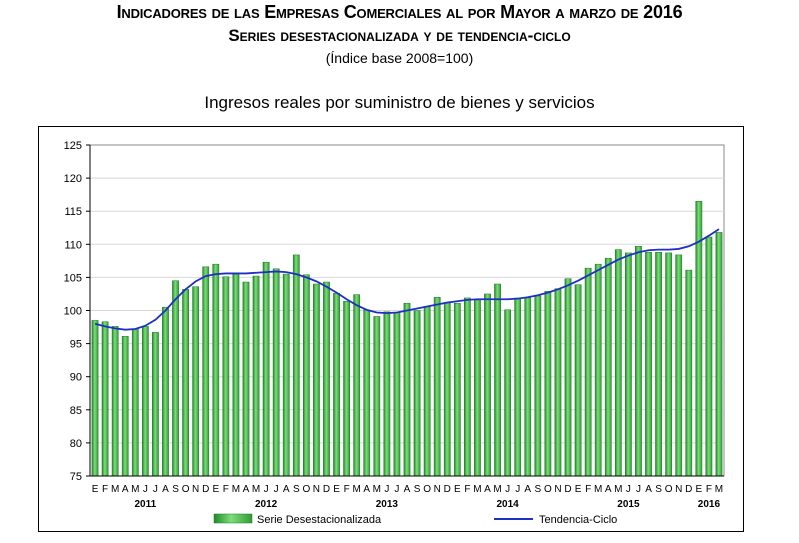  What do you see at coordinates (578, 520) in the screenshot?
I see `legend-line-label: Tendencia-Ciclo` at bounding box center [578, 520].